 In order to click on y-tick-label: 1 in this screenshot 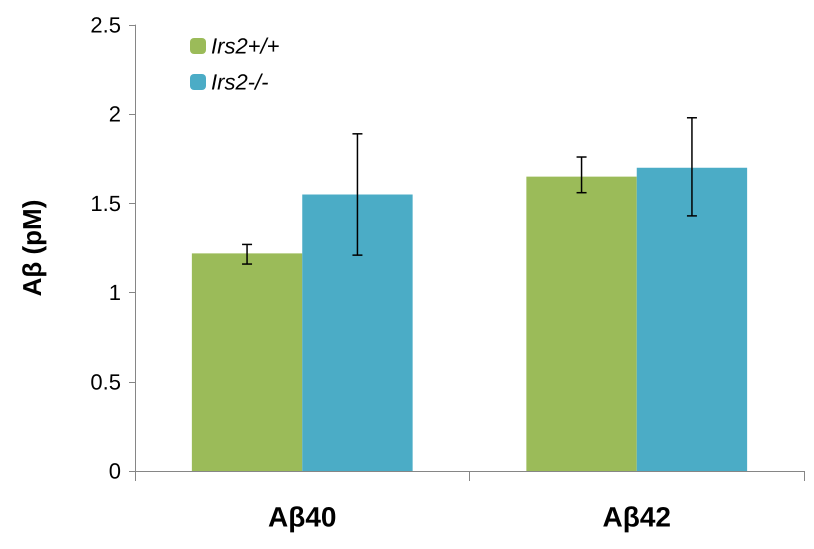, I will do `click(114, 293)`.